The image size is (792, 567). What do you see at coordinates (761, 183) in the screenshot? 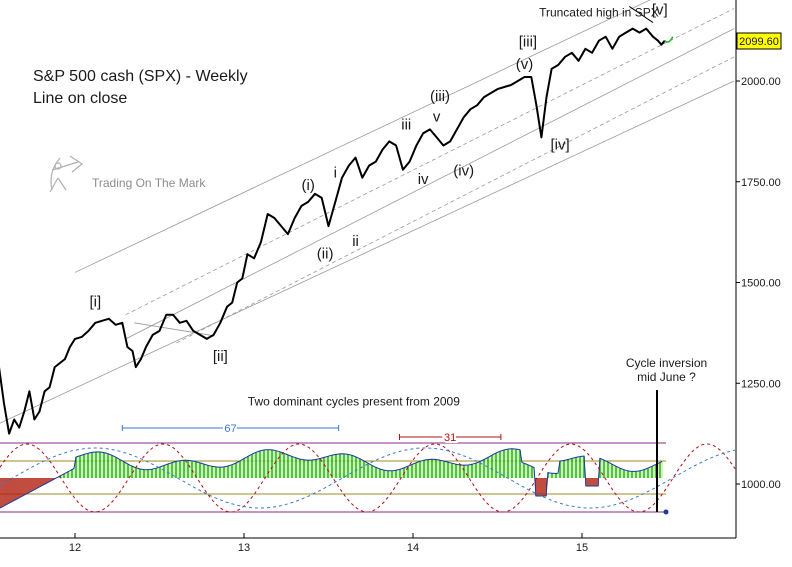
I see `y-tick-label: 1750.00` at bounding box center [761, 183].